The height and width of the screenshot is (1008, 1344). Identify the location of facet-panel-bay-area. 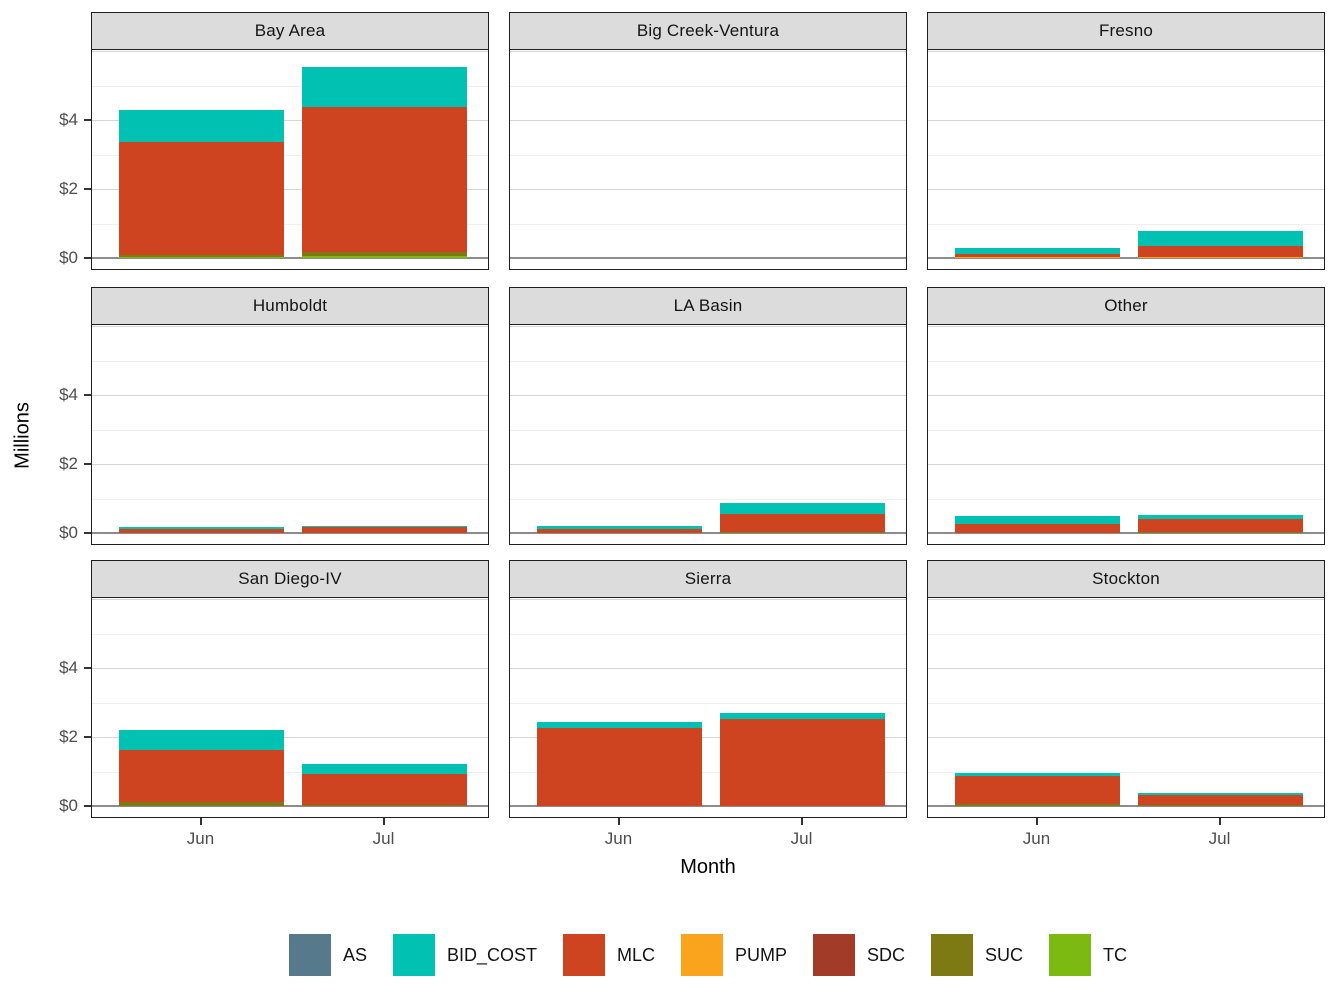
(290, 160).